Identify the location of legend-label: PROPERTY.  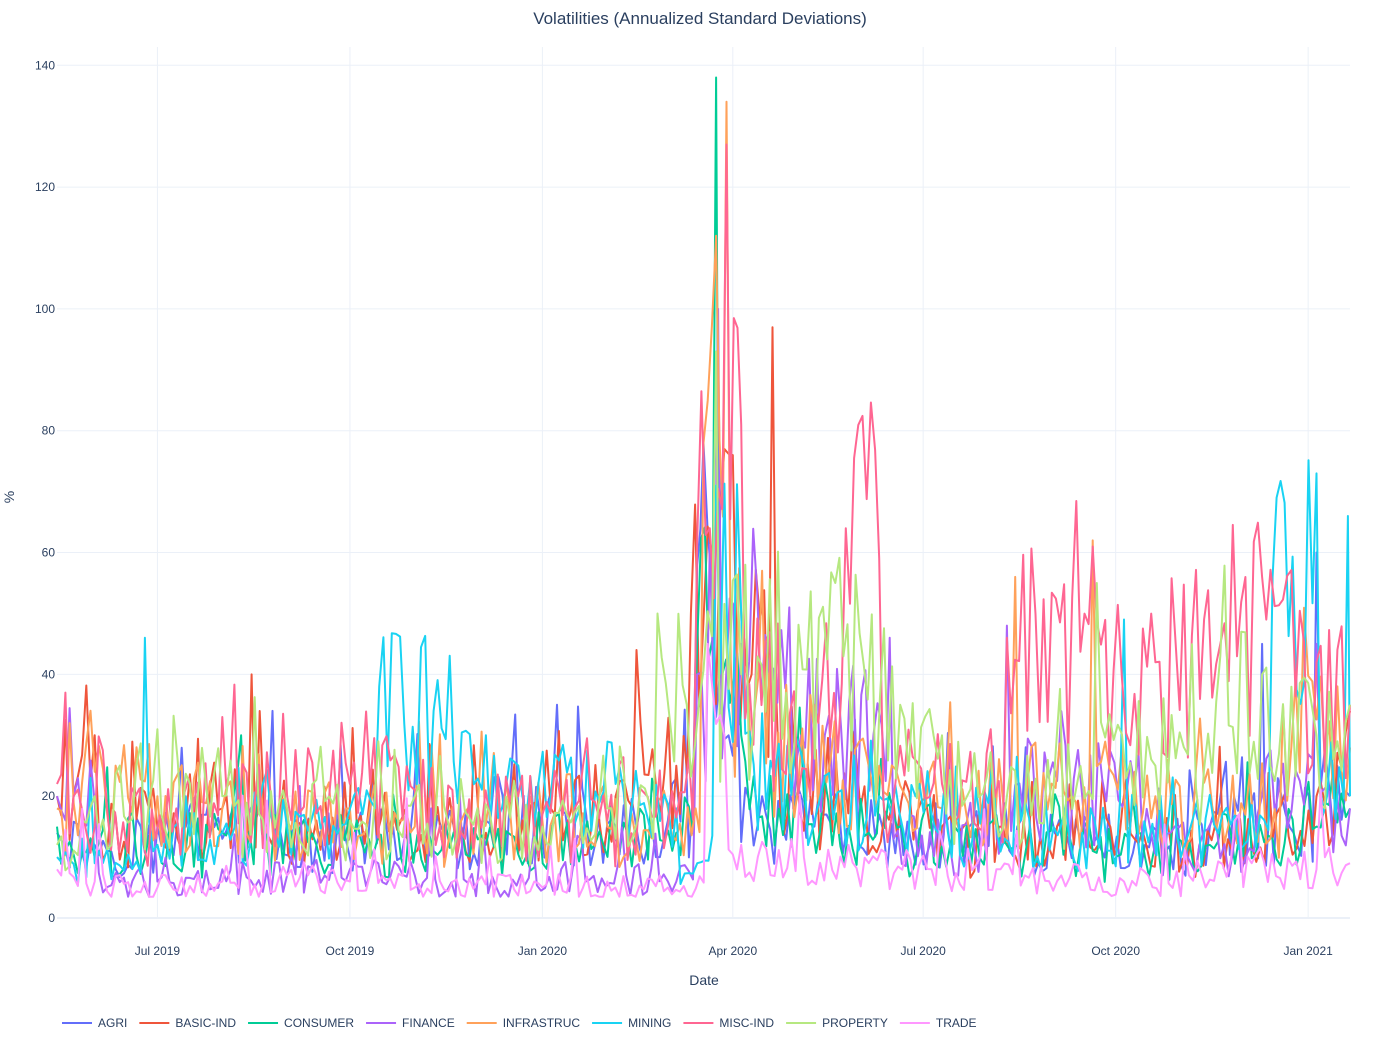
(855, 1023).